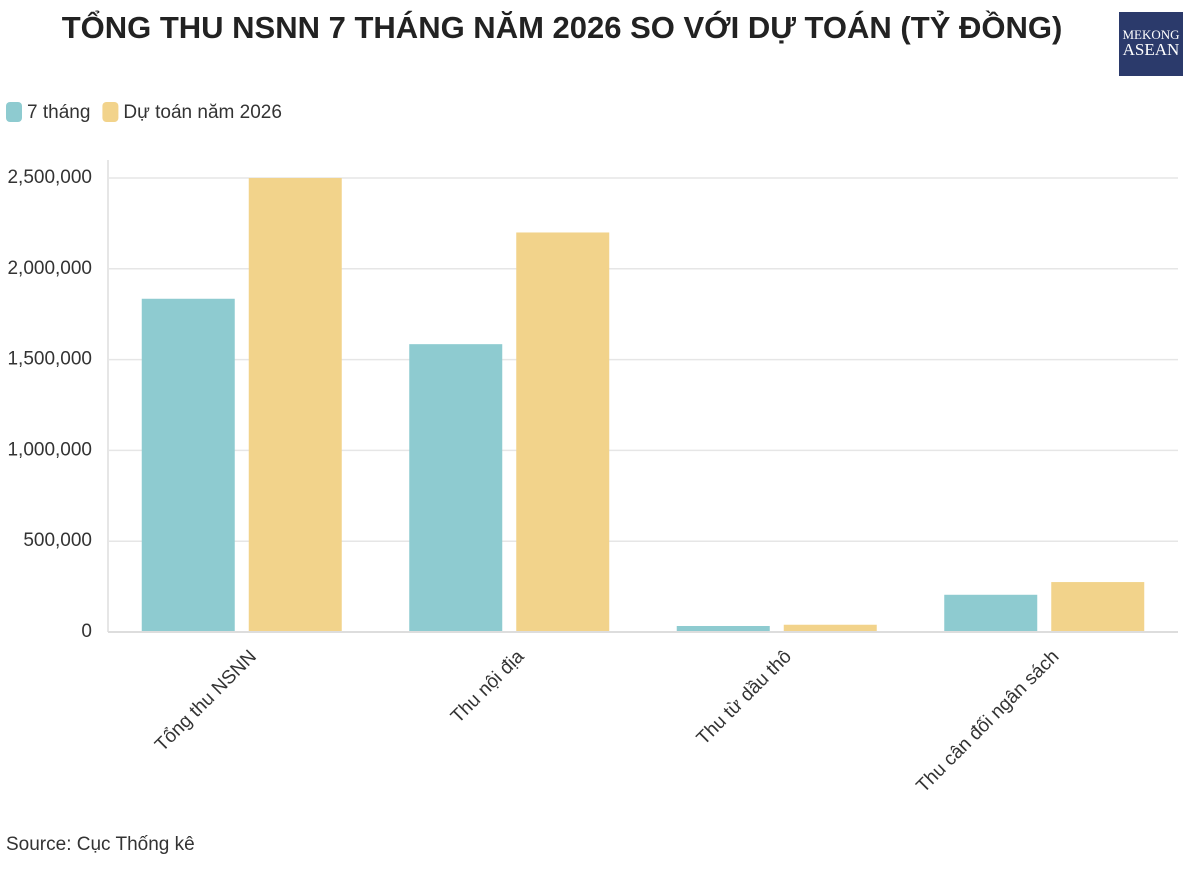  Describe the element at coordinates (206, 701) in the screenshot. I see `x-tick-label: Tổng thu NSNN` at that location.